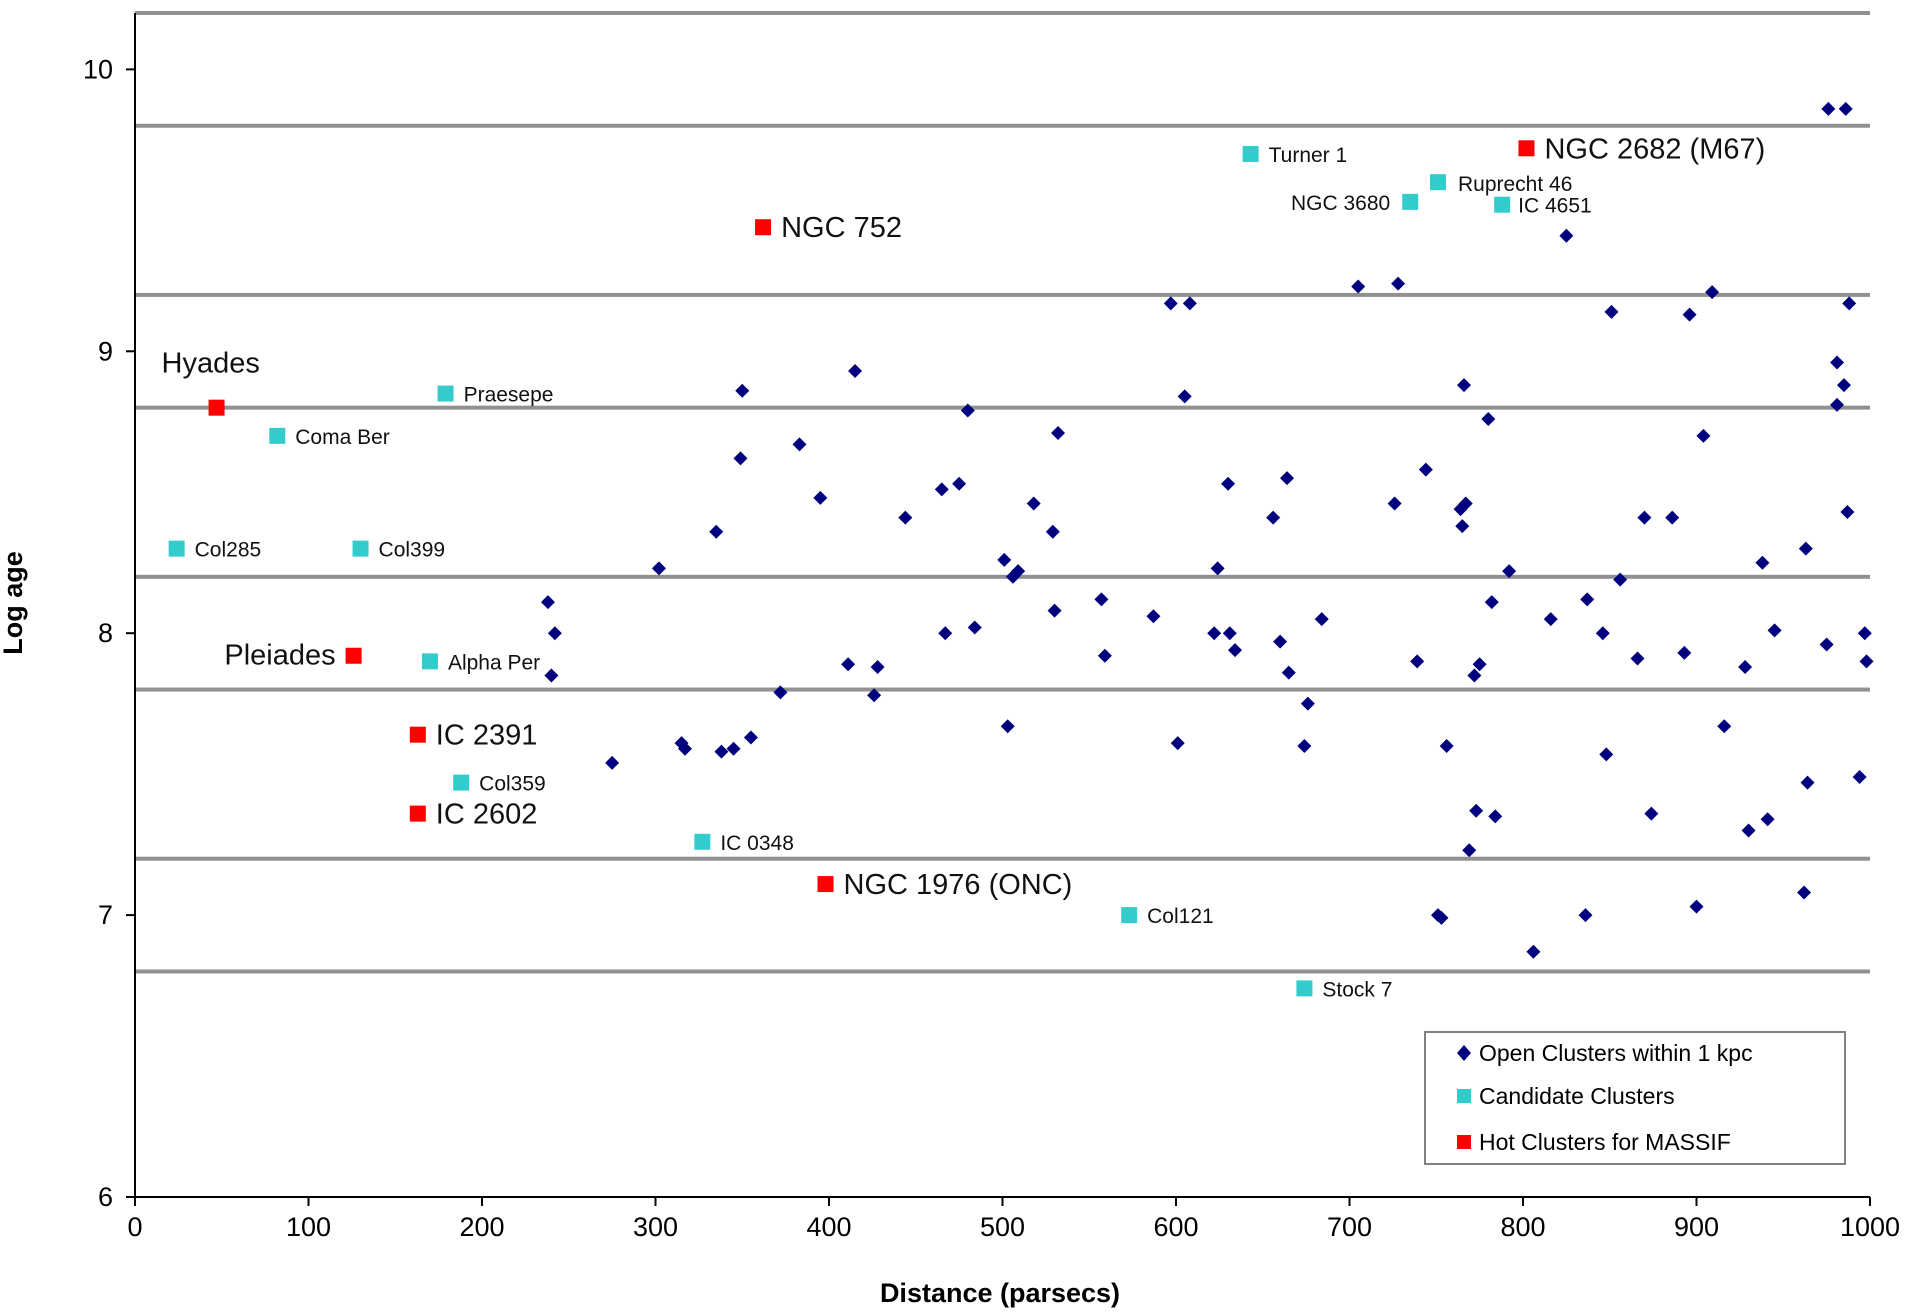 This screenshot has height=1315, width=1909. I want to click on hot-cluster-label: IC 2602, so click(487, 815).